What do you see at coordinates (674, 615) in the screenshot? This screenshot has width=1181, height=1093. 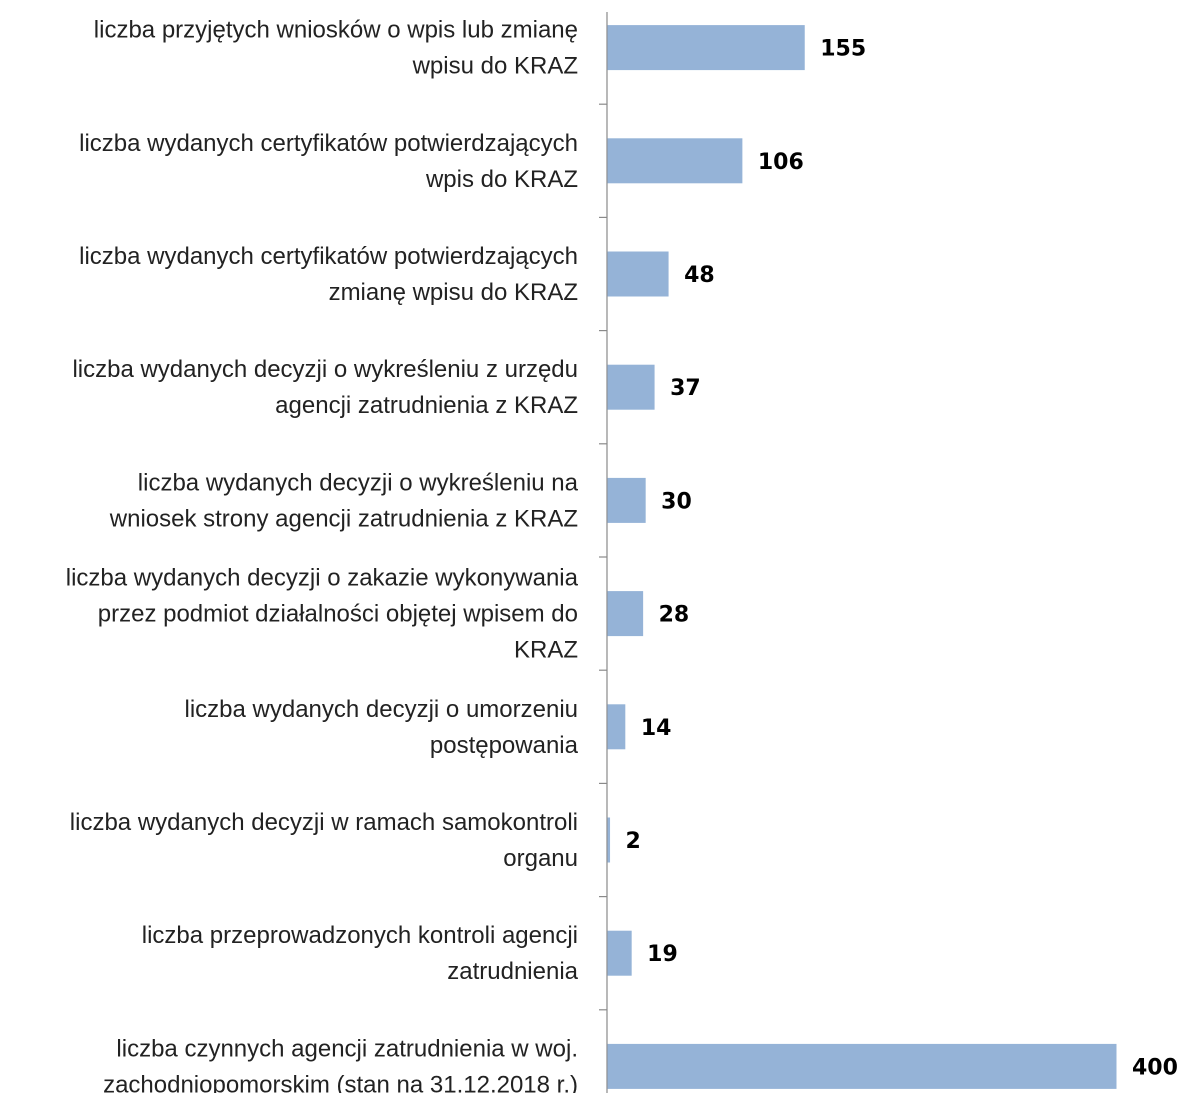 I see `value-label: 28` at bounding box center [674, 615].